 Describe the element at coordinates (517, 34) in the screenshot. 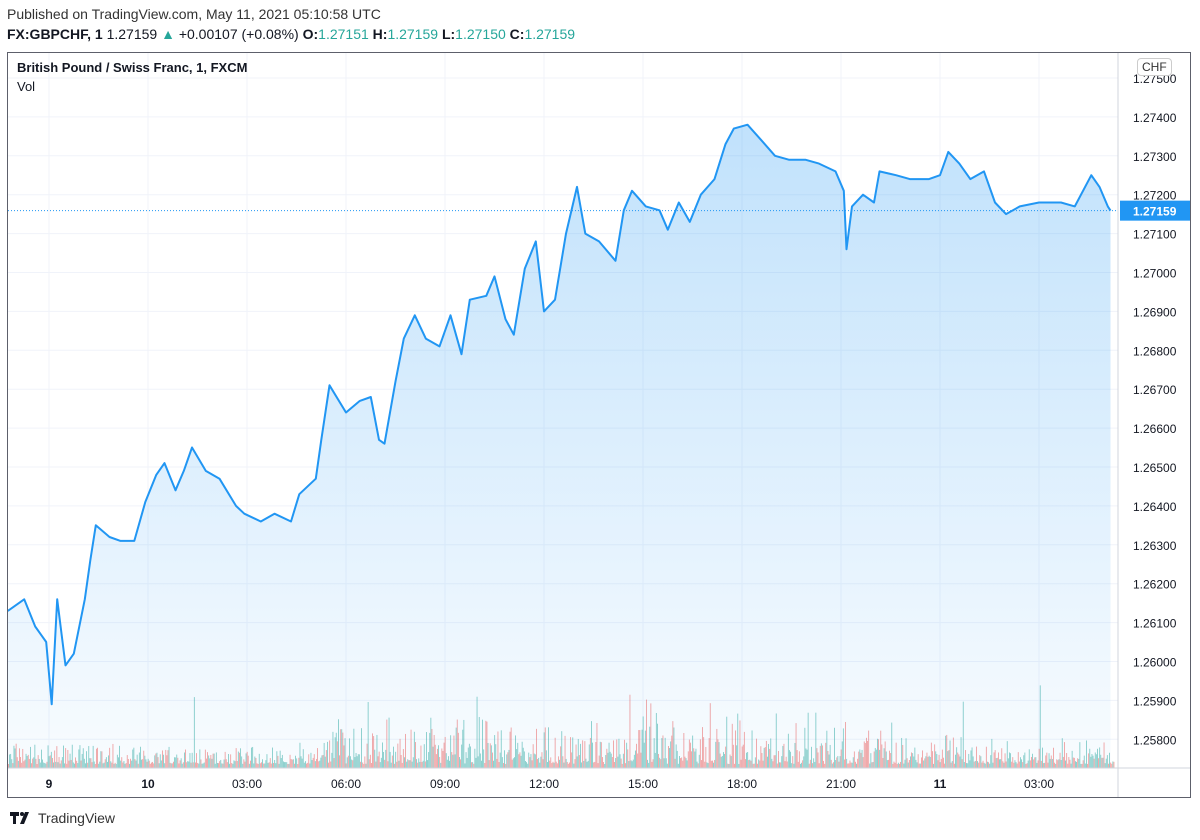

I see `close-label: C:` at that location.